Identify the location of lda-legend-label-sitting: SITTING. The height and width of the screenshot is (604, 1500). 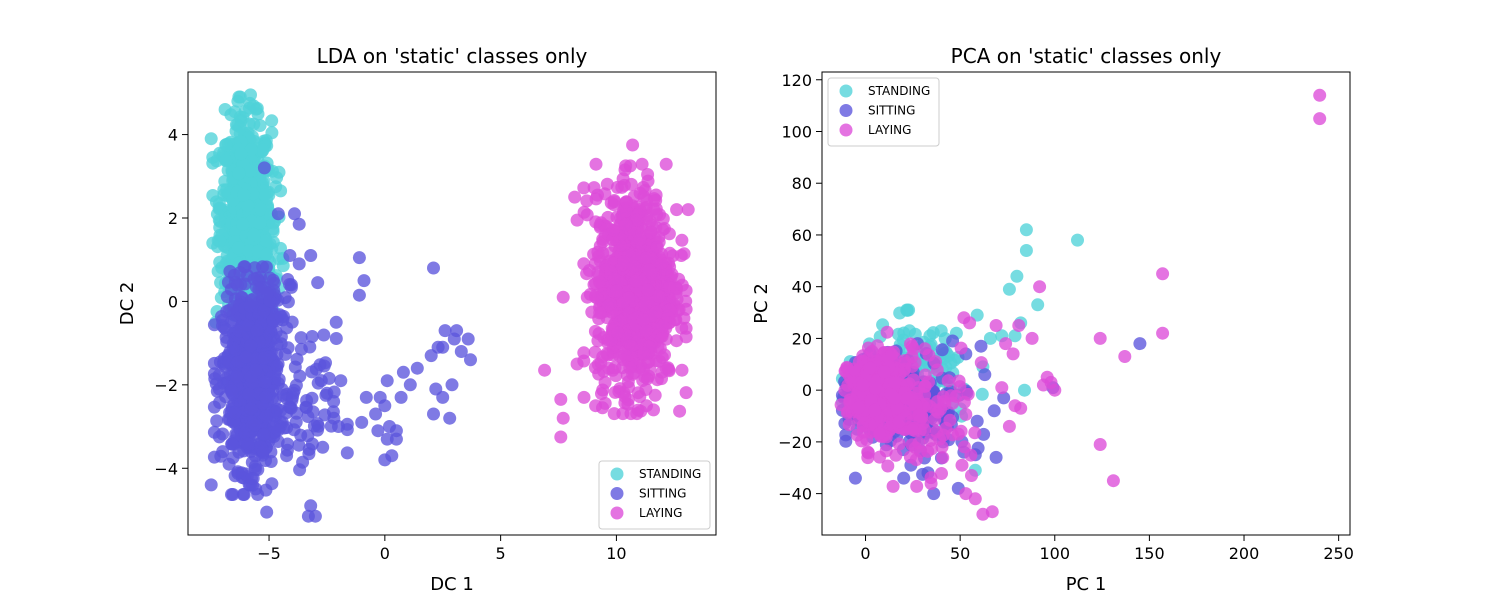
(662, 494).